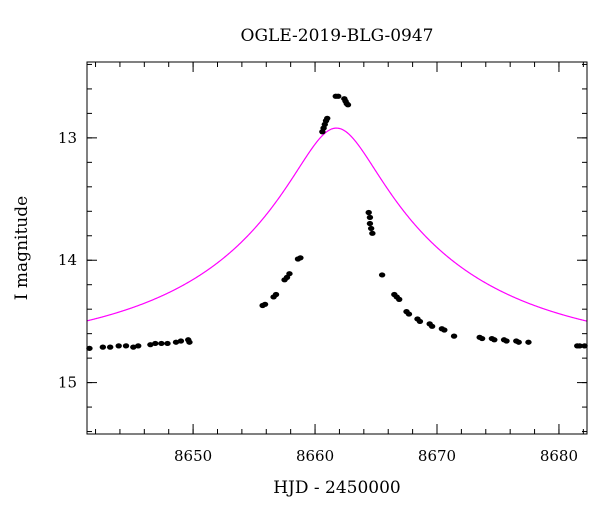 The width and height of the screenshot is (600, 512). I want to click on x-axis-label: HJD - 2450000, so click(337, 488).